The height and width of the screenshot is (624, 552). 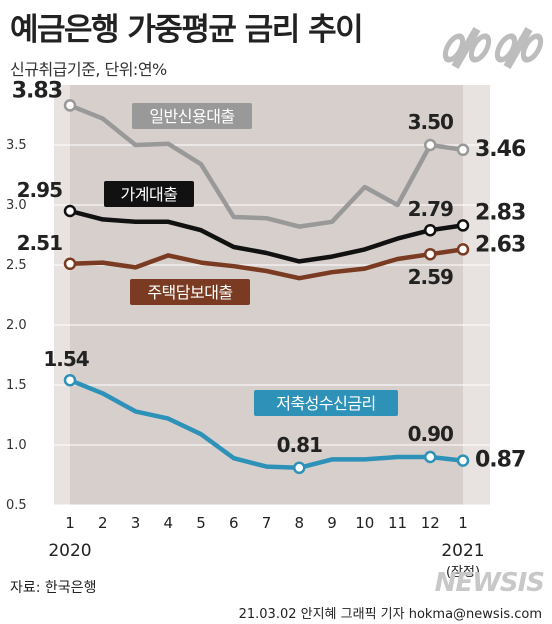 I want to click on source-note: 자료: 한국은행, so click(x=53, y=588).